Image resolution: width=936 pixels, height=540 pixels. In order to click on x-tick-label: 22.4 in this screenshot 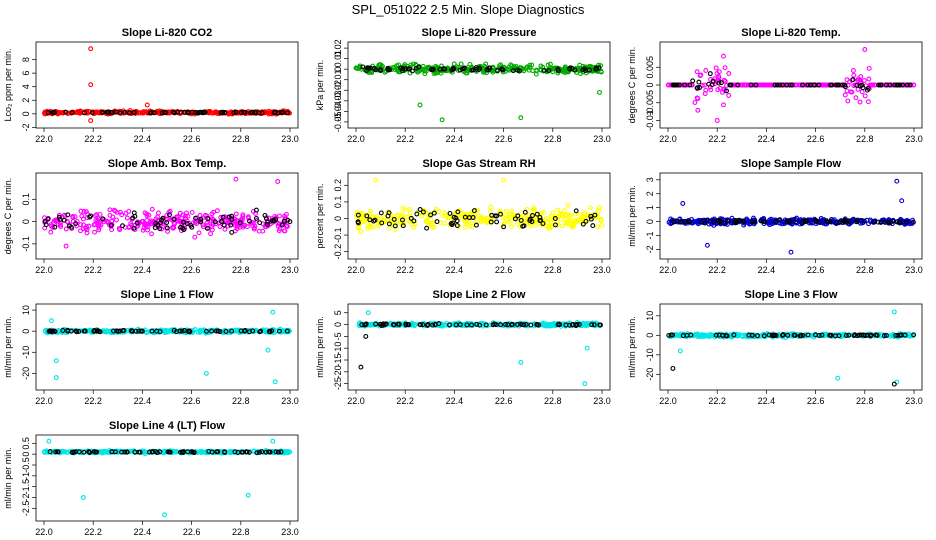, I will do `click(767, 401)`.